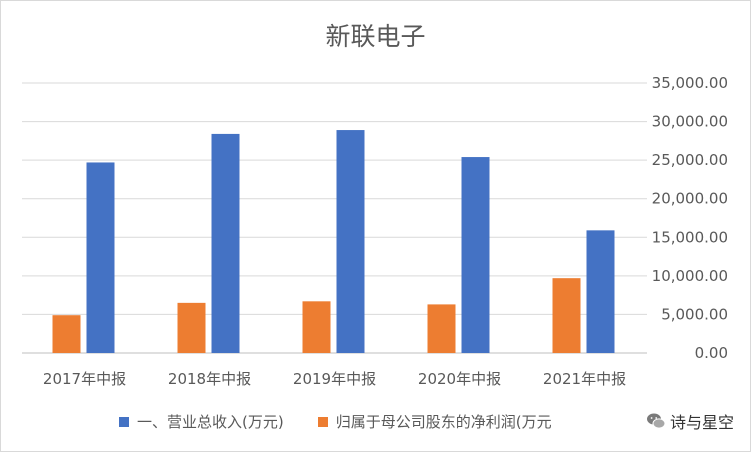 This screenshot has width=751, height=452. I want to click on y-tick-label: 25,000.00, so click(690, 160).